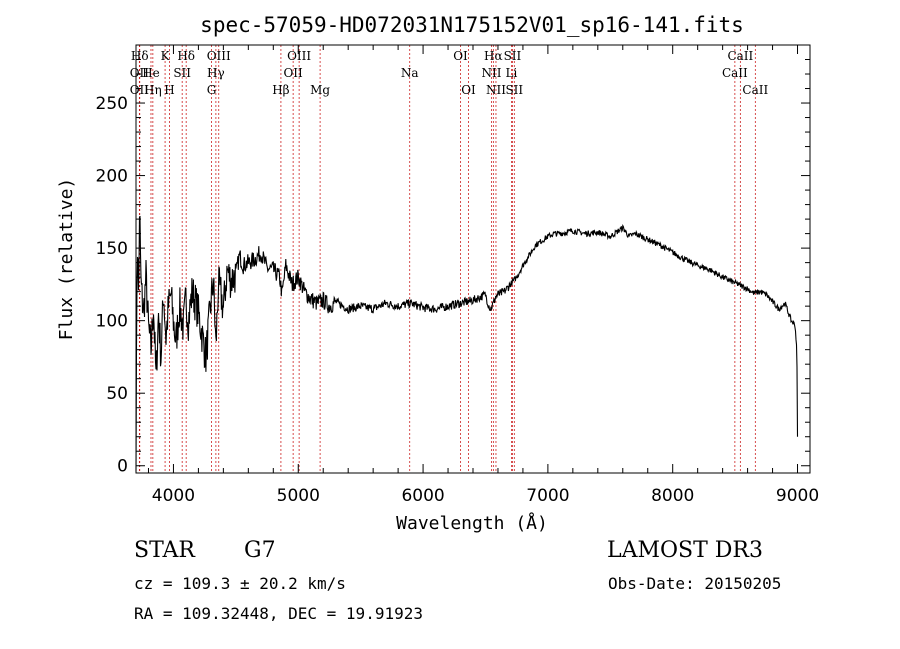 The width and height of the screenshot is (900, 649). Describe the element at coordinates (280, 90) in the screenshot. I see `line-label-hβ: Hβ` at that location.